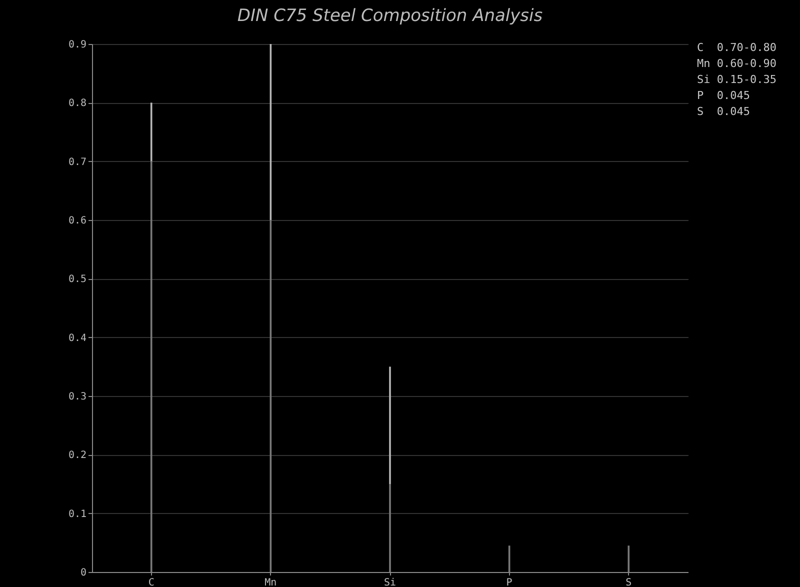  I want to click on y-tick-label: 0, so click(83, 573).